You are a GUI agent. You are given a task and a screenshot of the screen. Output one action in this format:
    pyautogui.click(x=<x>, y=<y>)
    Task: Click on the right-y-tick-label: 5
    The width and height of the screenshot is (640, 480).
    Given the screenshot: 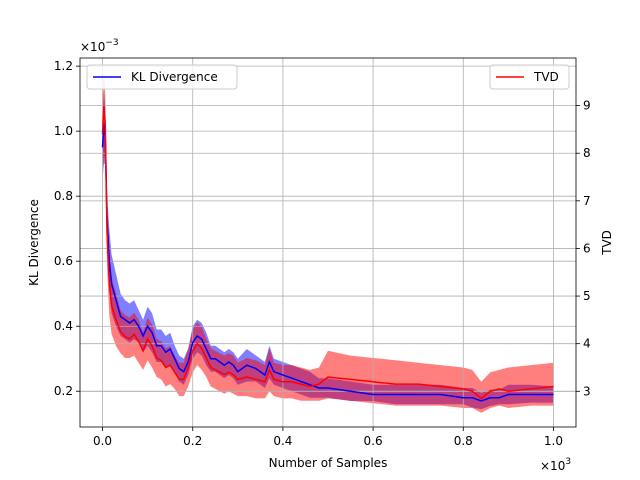 What is the action you would take?
    pyautogui.click(x=587, y=296)
    